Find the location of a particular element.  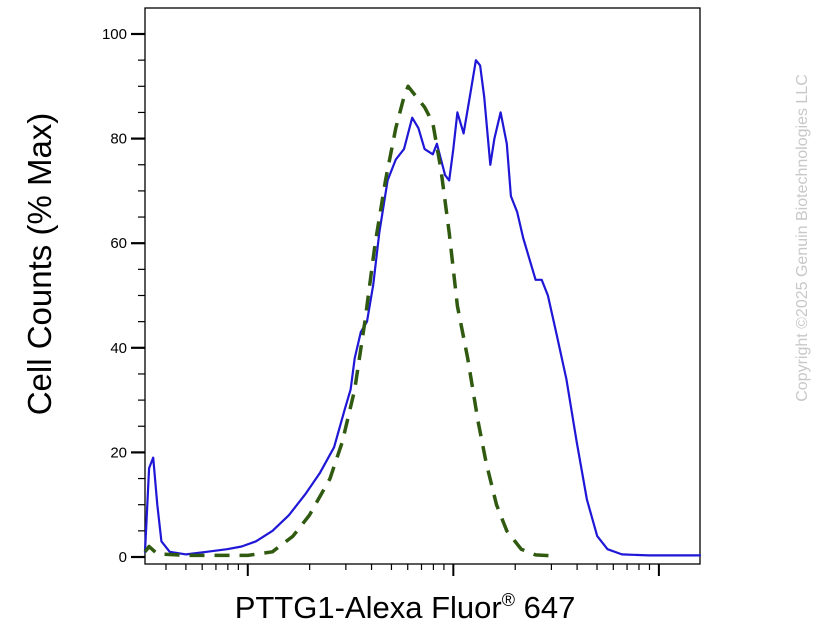

y-tick-label: 60 is located at coordinates (118, 243).